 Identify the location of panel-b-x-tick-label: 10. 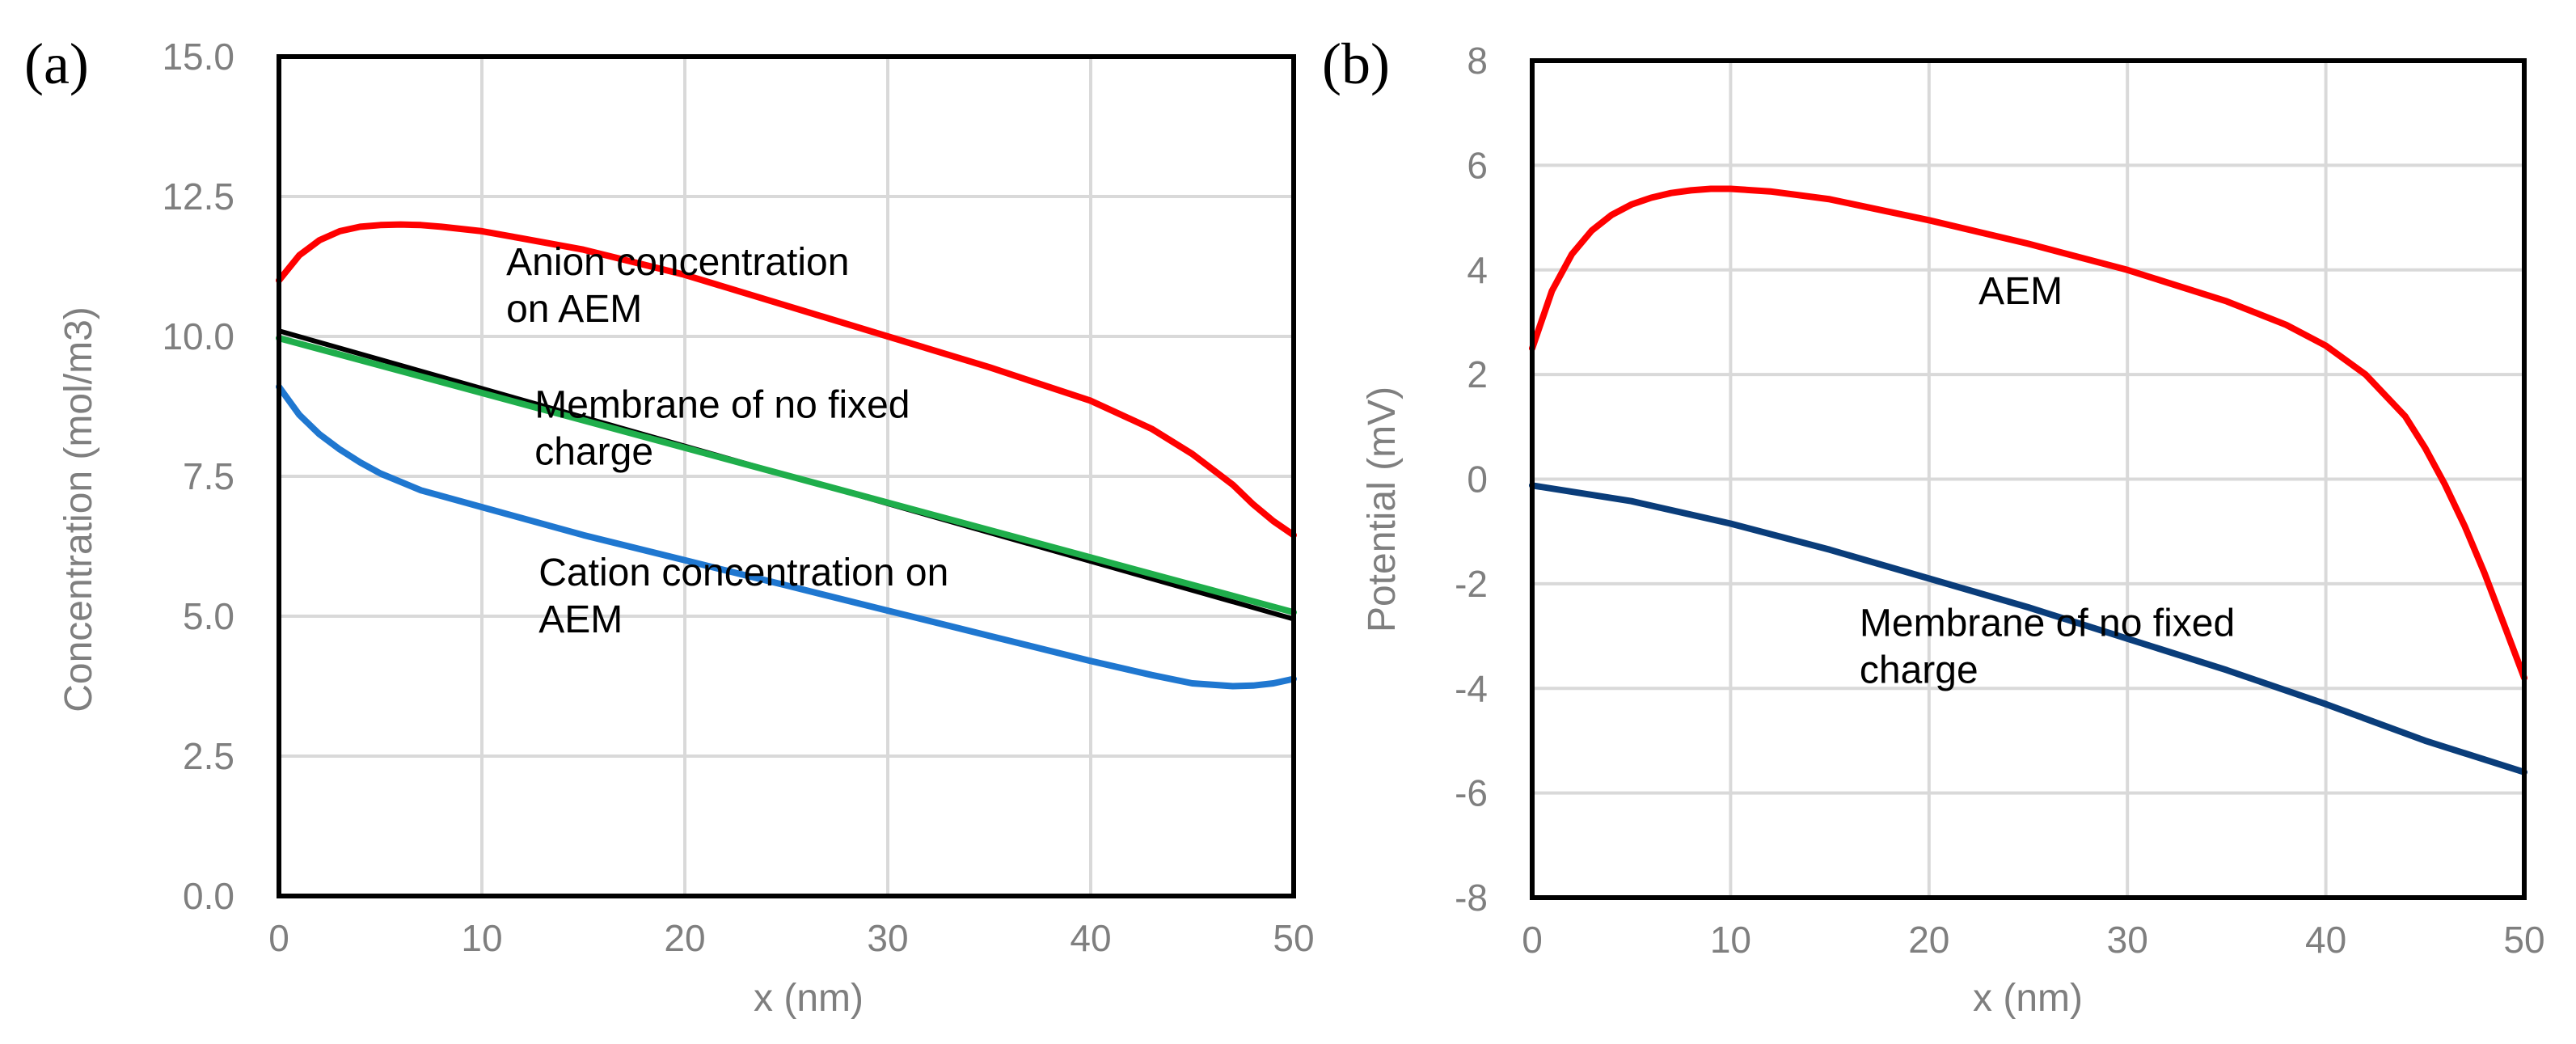
(1730, 940).